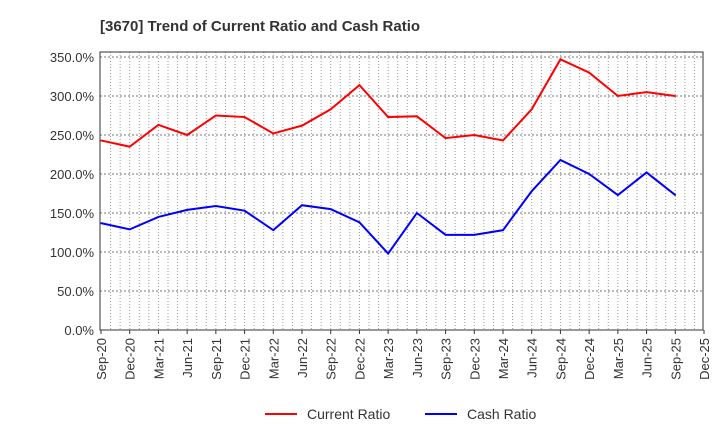 This screenshot has height=445, width=720. What do you see at coordinates (704, 359) in the screenshot?
I see `x-tick-label: Dec-25` at bounding box center [704, 359].